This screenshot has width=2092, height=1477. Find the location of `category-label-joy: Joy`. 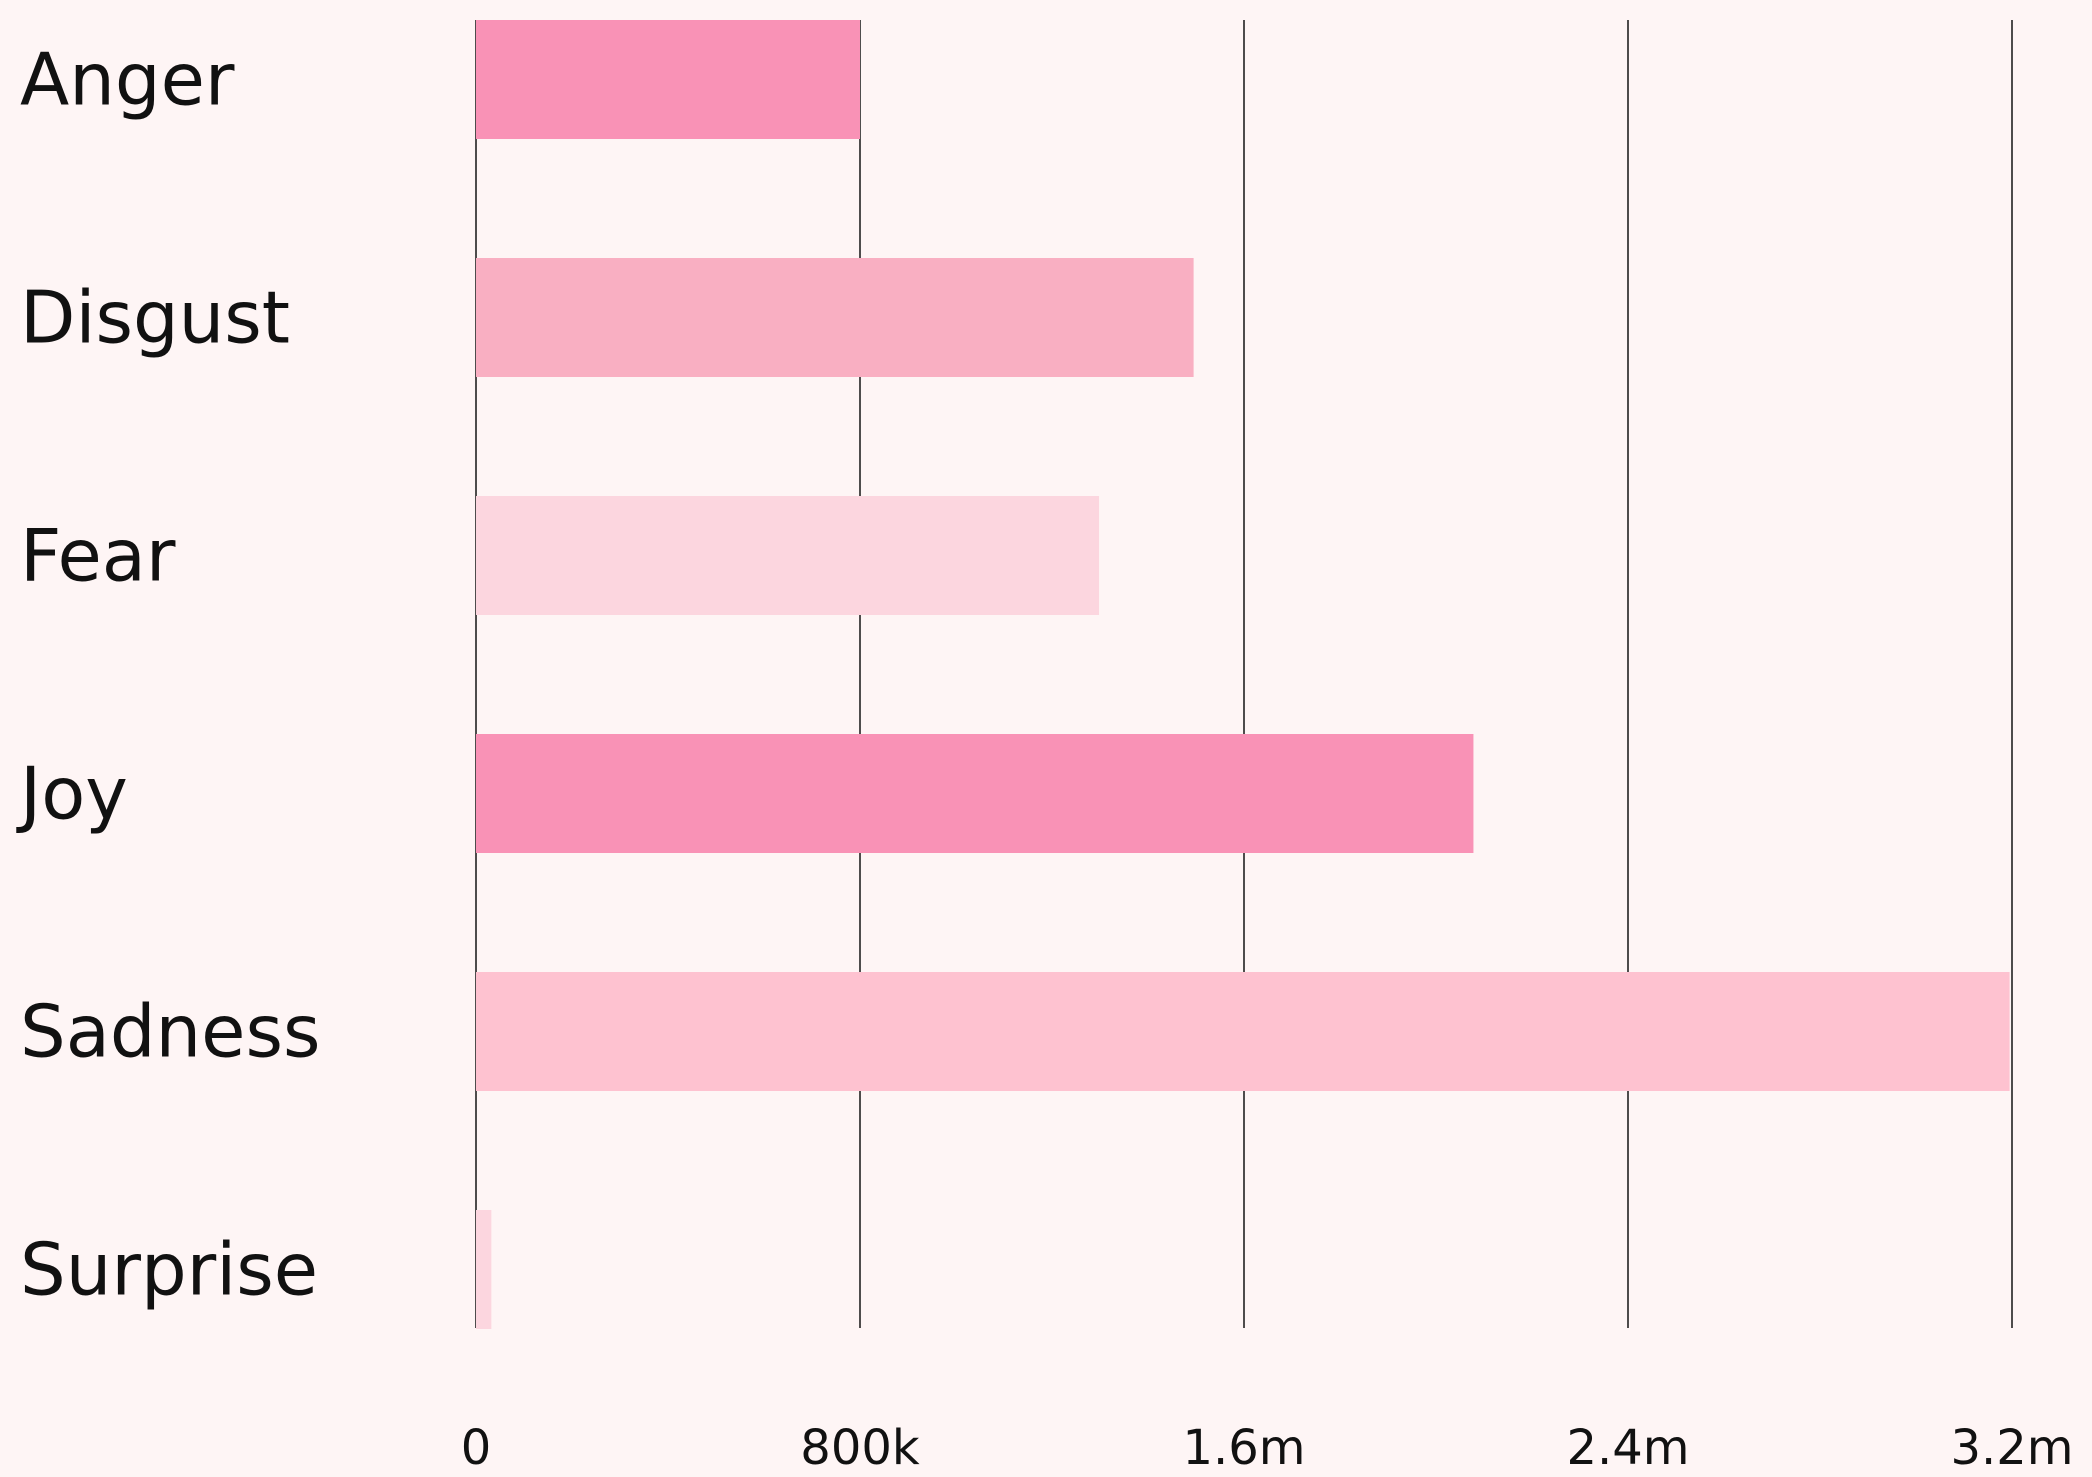

category-label-joy: Joy is located at coordinates (72, 794).